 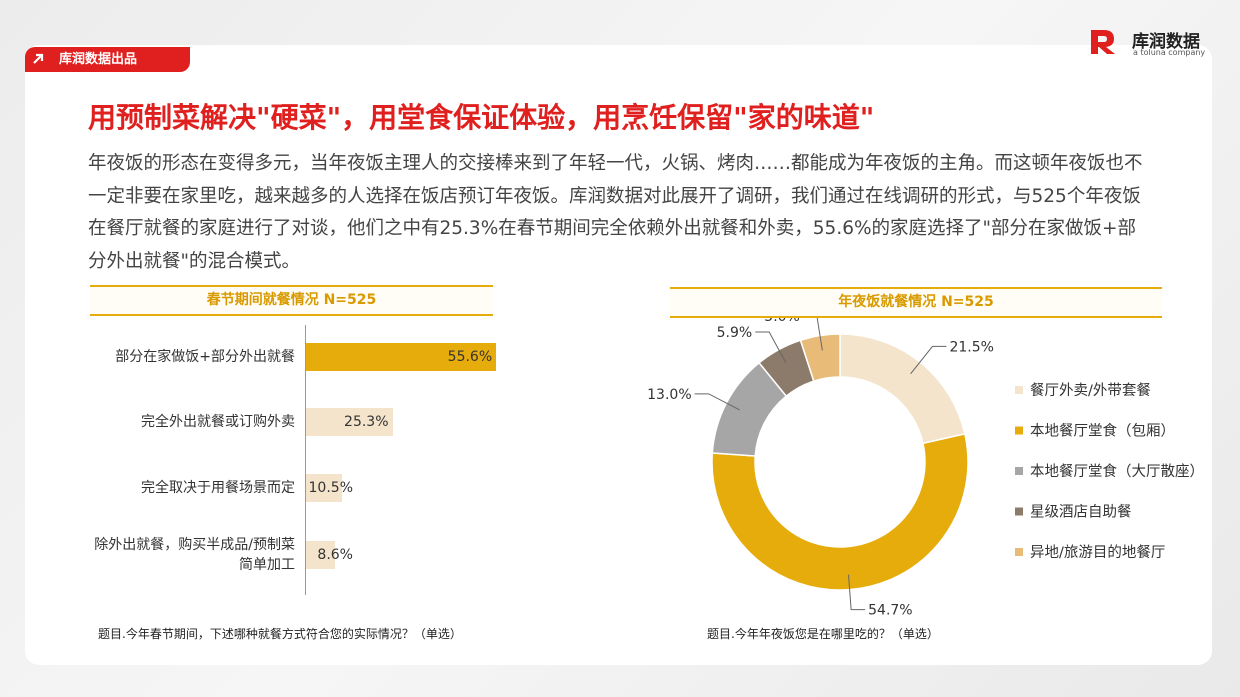 I want to click on value-label: 5.9%, so click(x=735, y=333).